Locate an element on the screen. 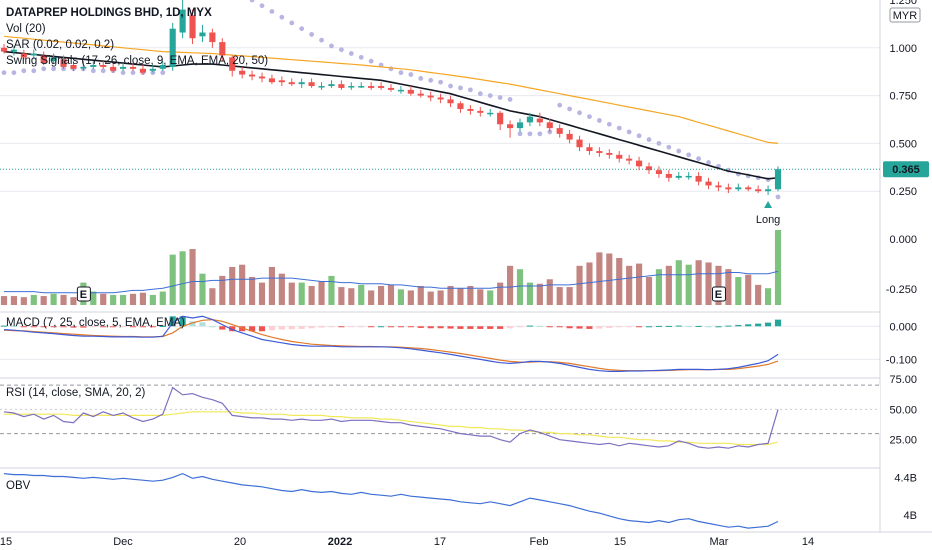  currency-box is located at coordinates (905, 15).